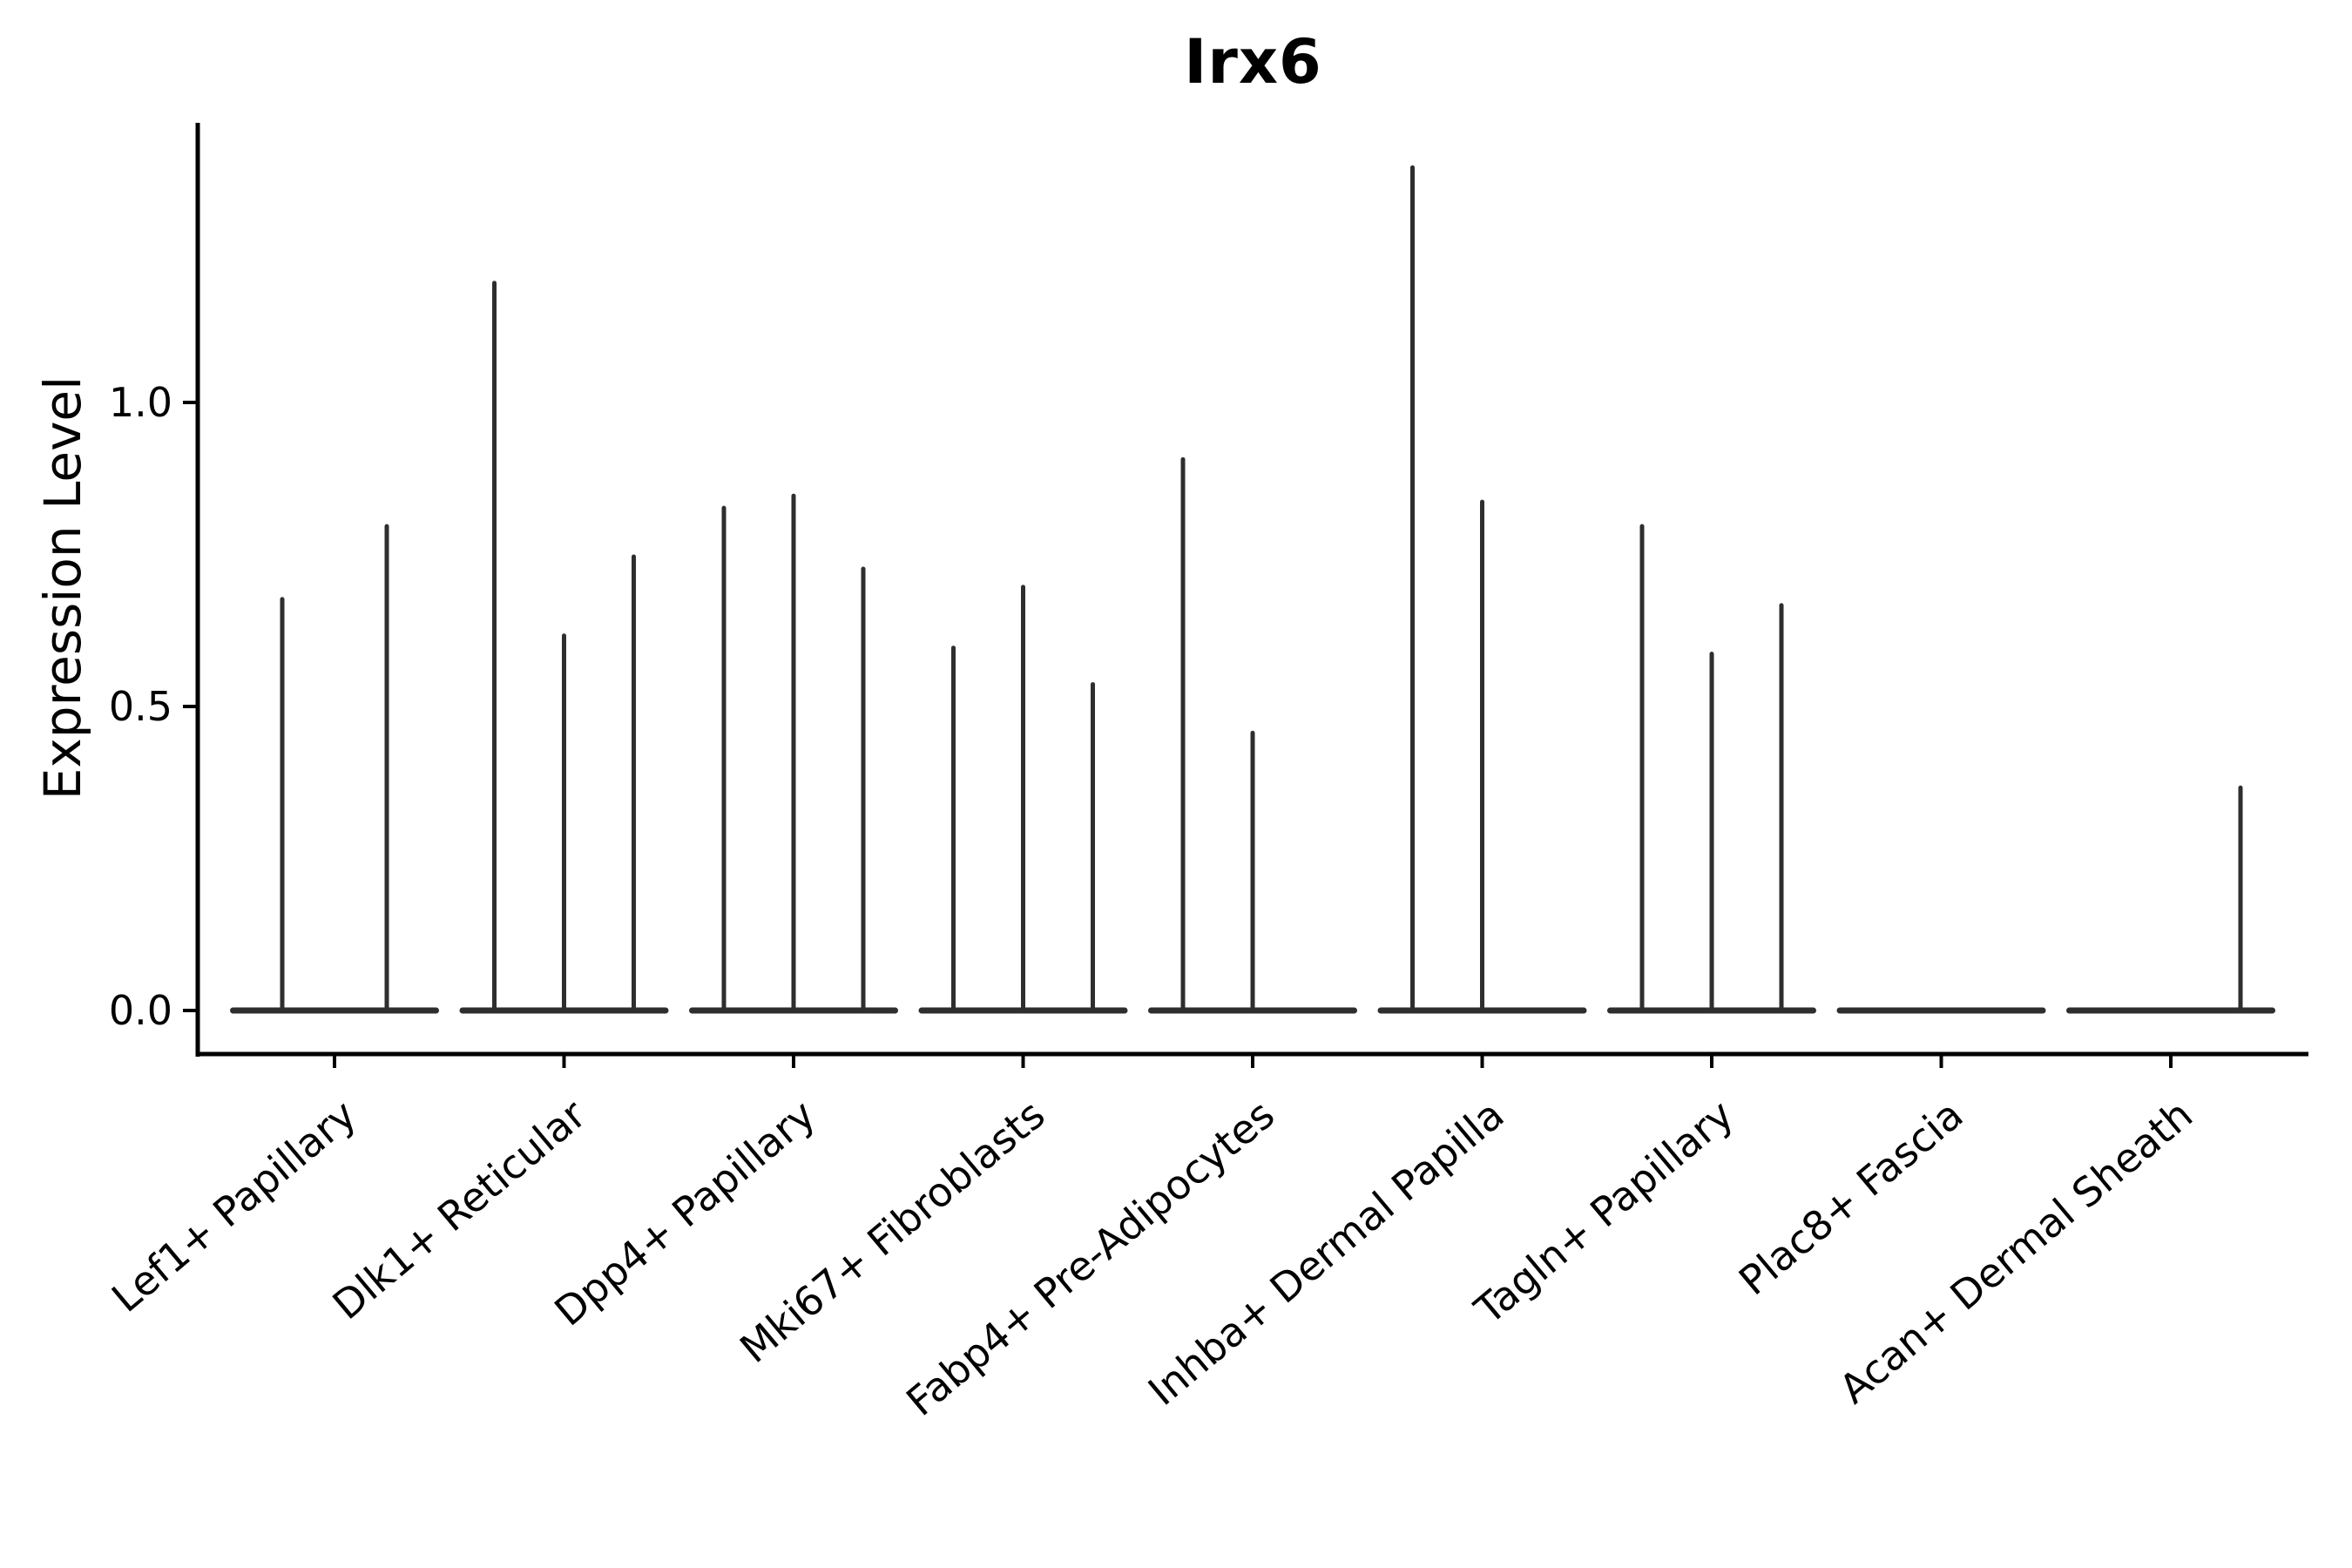  What do you see at coordinates (1253, 62) in the screenshot?
I see `chart-title: Irx6` at bounding box center [1253, 62].